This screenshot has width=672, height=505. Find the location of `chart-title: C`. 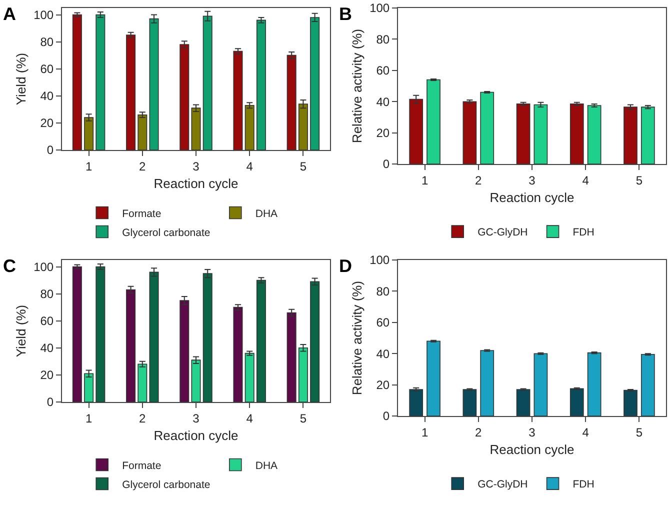

chart-title: C is located at coordinates (9, 266).